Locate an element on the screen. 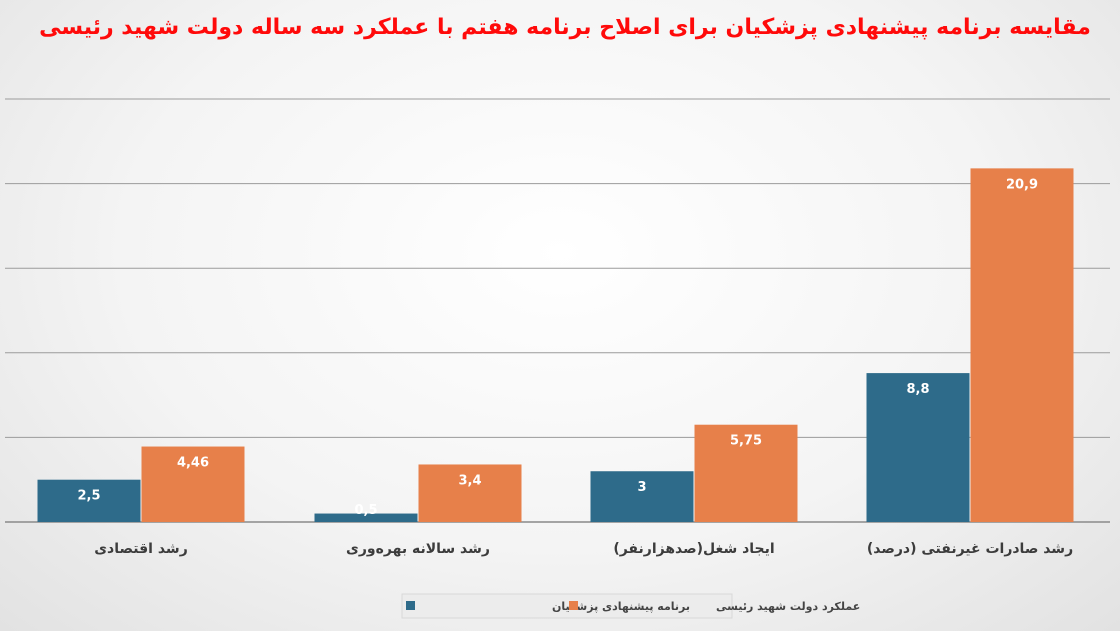 The width and height of the screenshot is (1120, 631). category-label: ایجاد شغل(صدهزارنفر) is located at coordinates (693, 549).